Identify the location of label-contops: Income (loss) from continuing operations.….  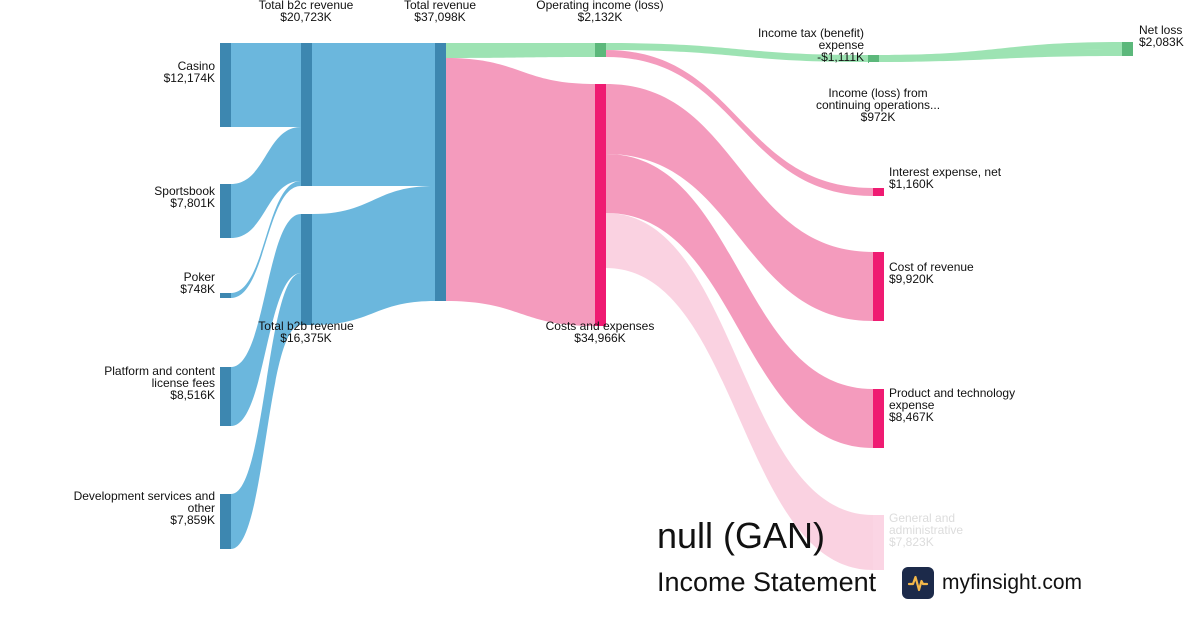
(878, 105).